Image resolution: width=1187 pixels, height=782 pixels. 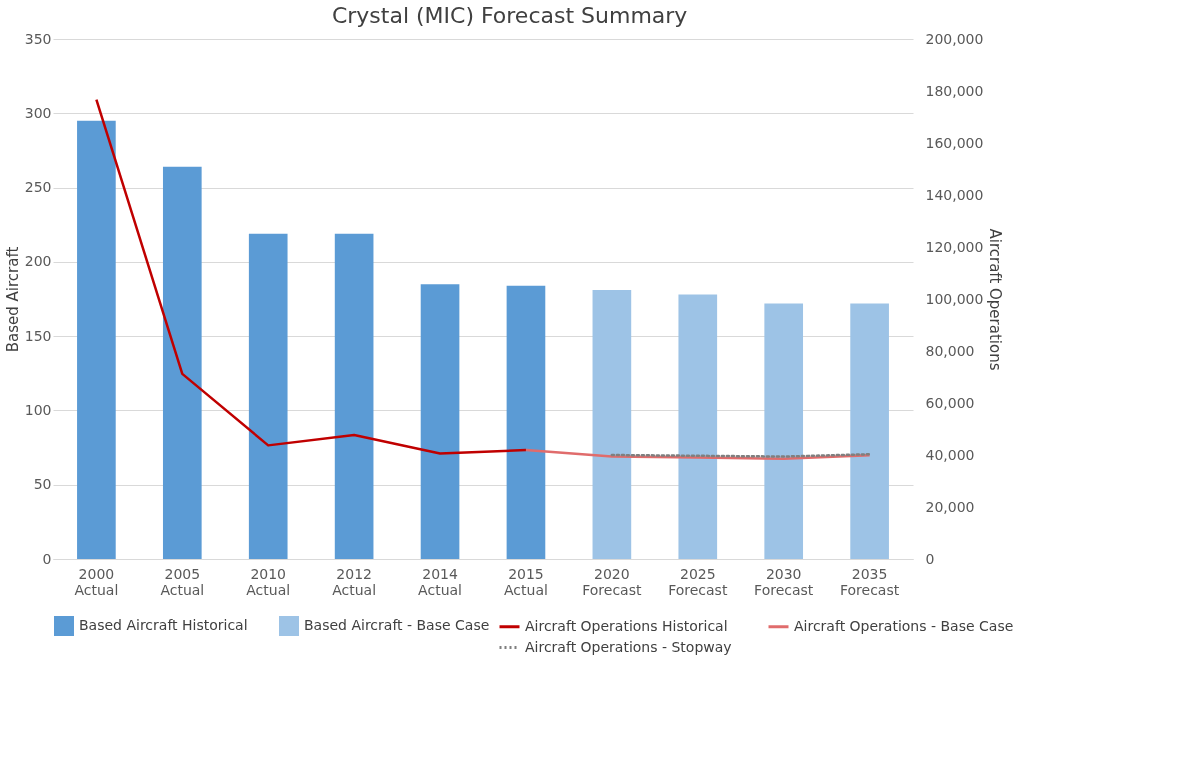 I want to click on y2-axis-title: Aircraft Operations, so click(x=995, y=299).